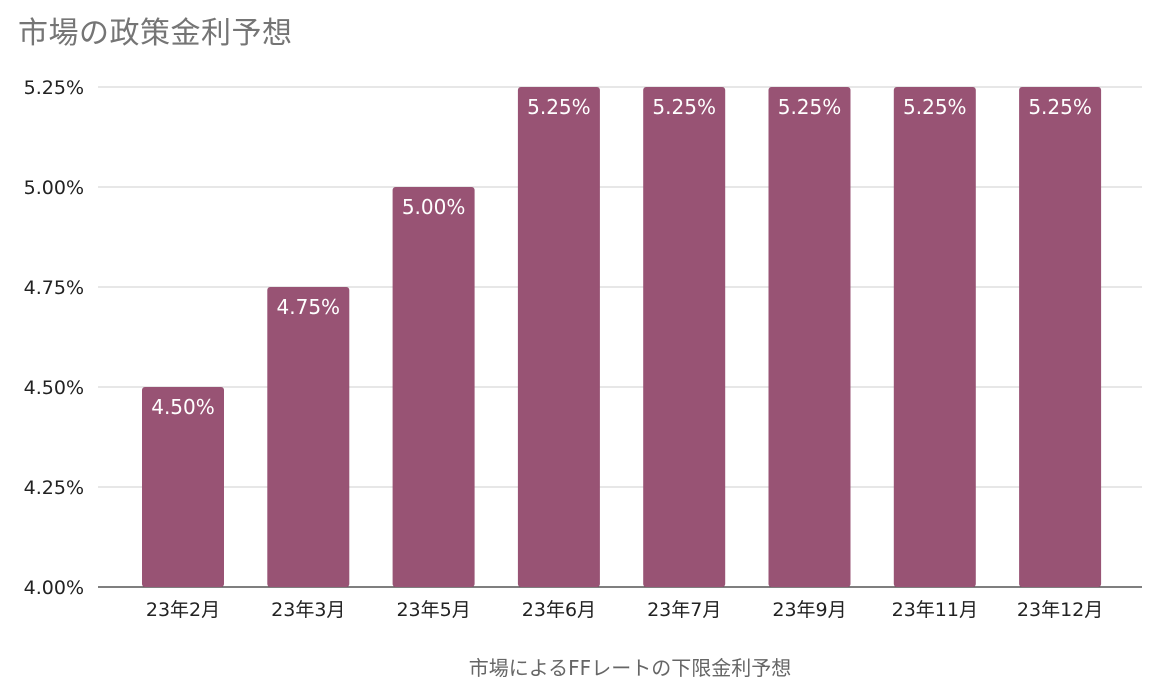 Image resolution: width=1168 pixels, height=700 pixels. I want to click on bar-data-label: 5.00%, so click(434, 207).